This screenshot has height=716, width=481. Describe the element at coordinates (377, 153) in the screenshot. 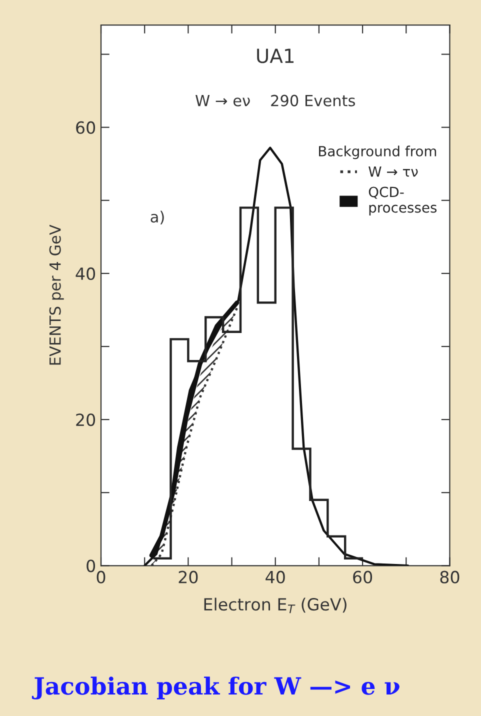

I see `legend-title: Background from` at that location.